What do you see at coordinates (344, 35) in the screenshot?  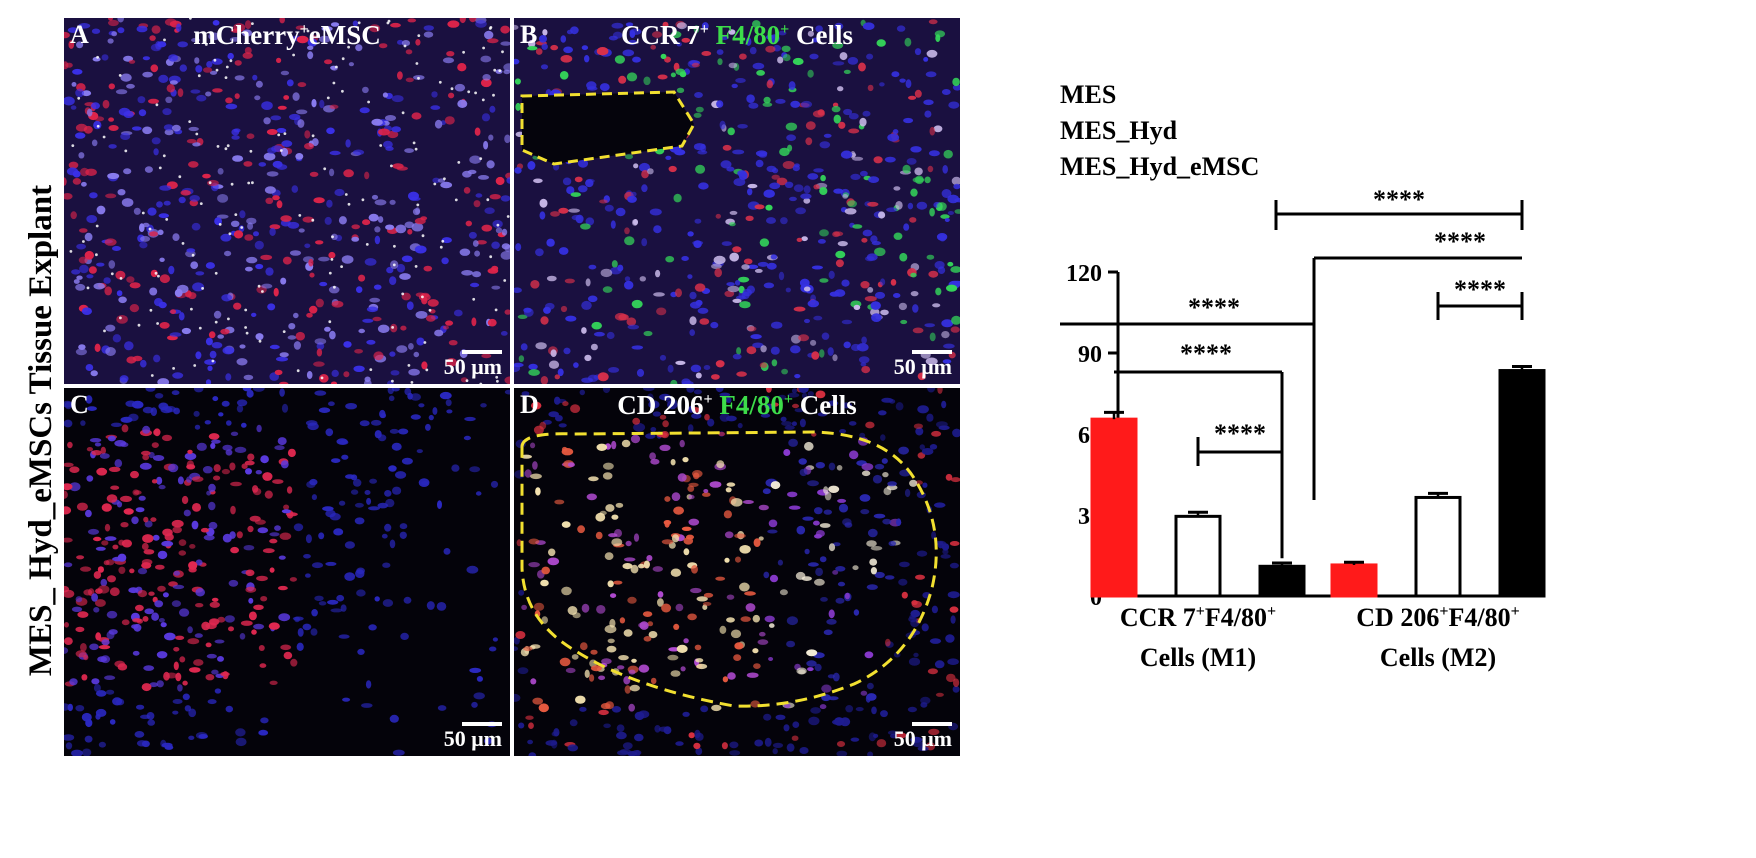 I see `panel-title-part: eMSC` at bounding box center [344, 35].